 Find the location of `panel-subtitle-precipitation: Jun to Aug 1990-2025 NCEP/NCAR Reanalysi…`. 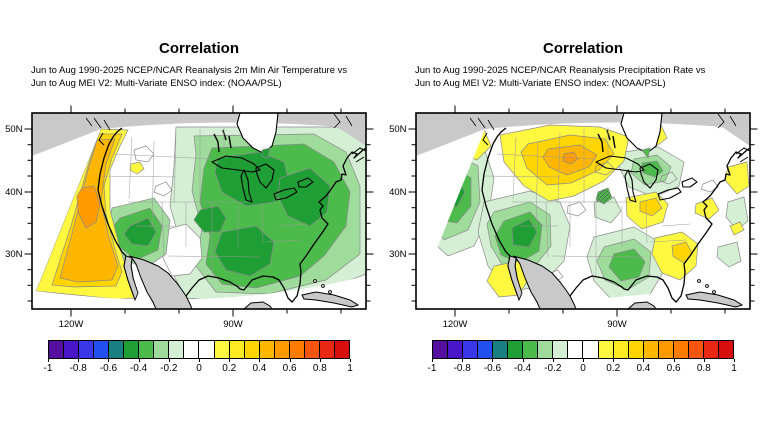

panel-subtitle-precipitation: Jun to Aug 1990-2025 NCEP/NCAR Reanalysi… is located at coordinates (591, 77).